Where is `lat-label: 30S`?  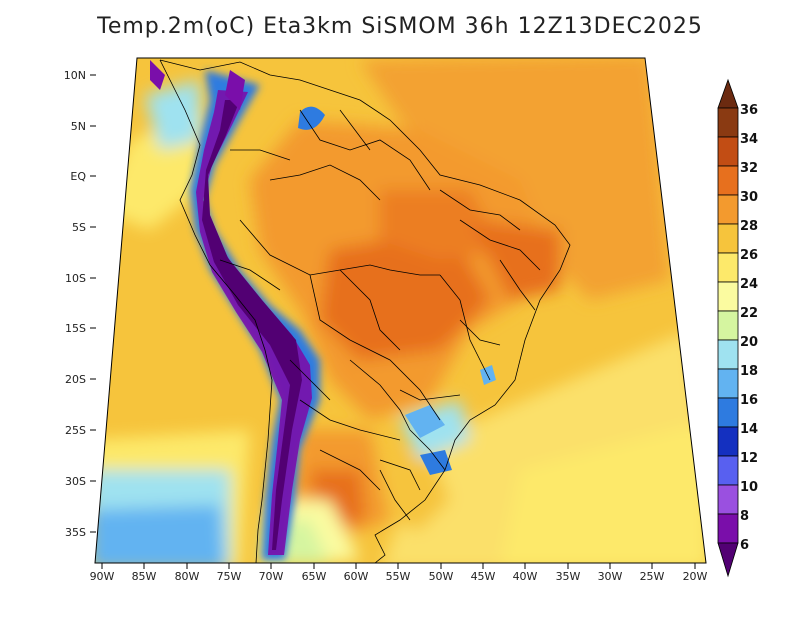 lat-label: 30S is located at coordinates (75, 481).